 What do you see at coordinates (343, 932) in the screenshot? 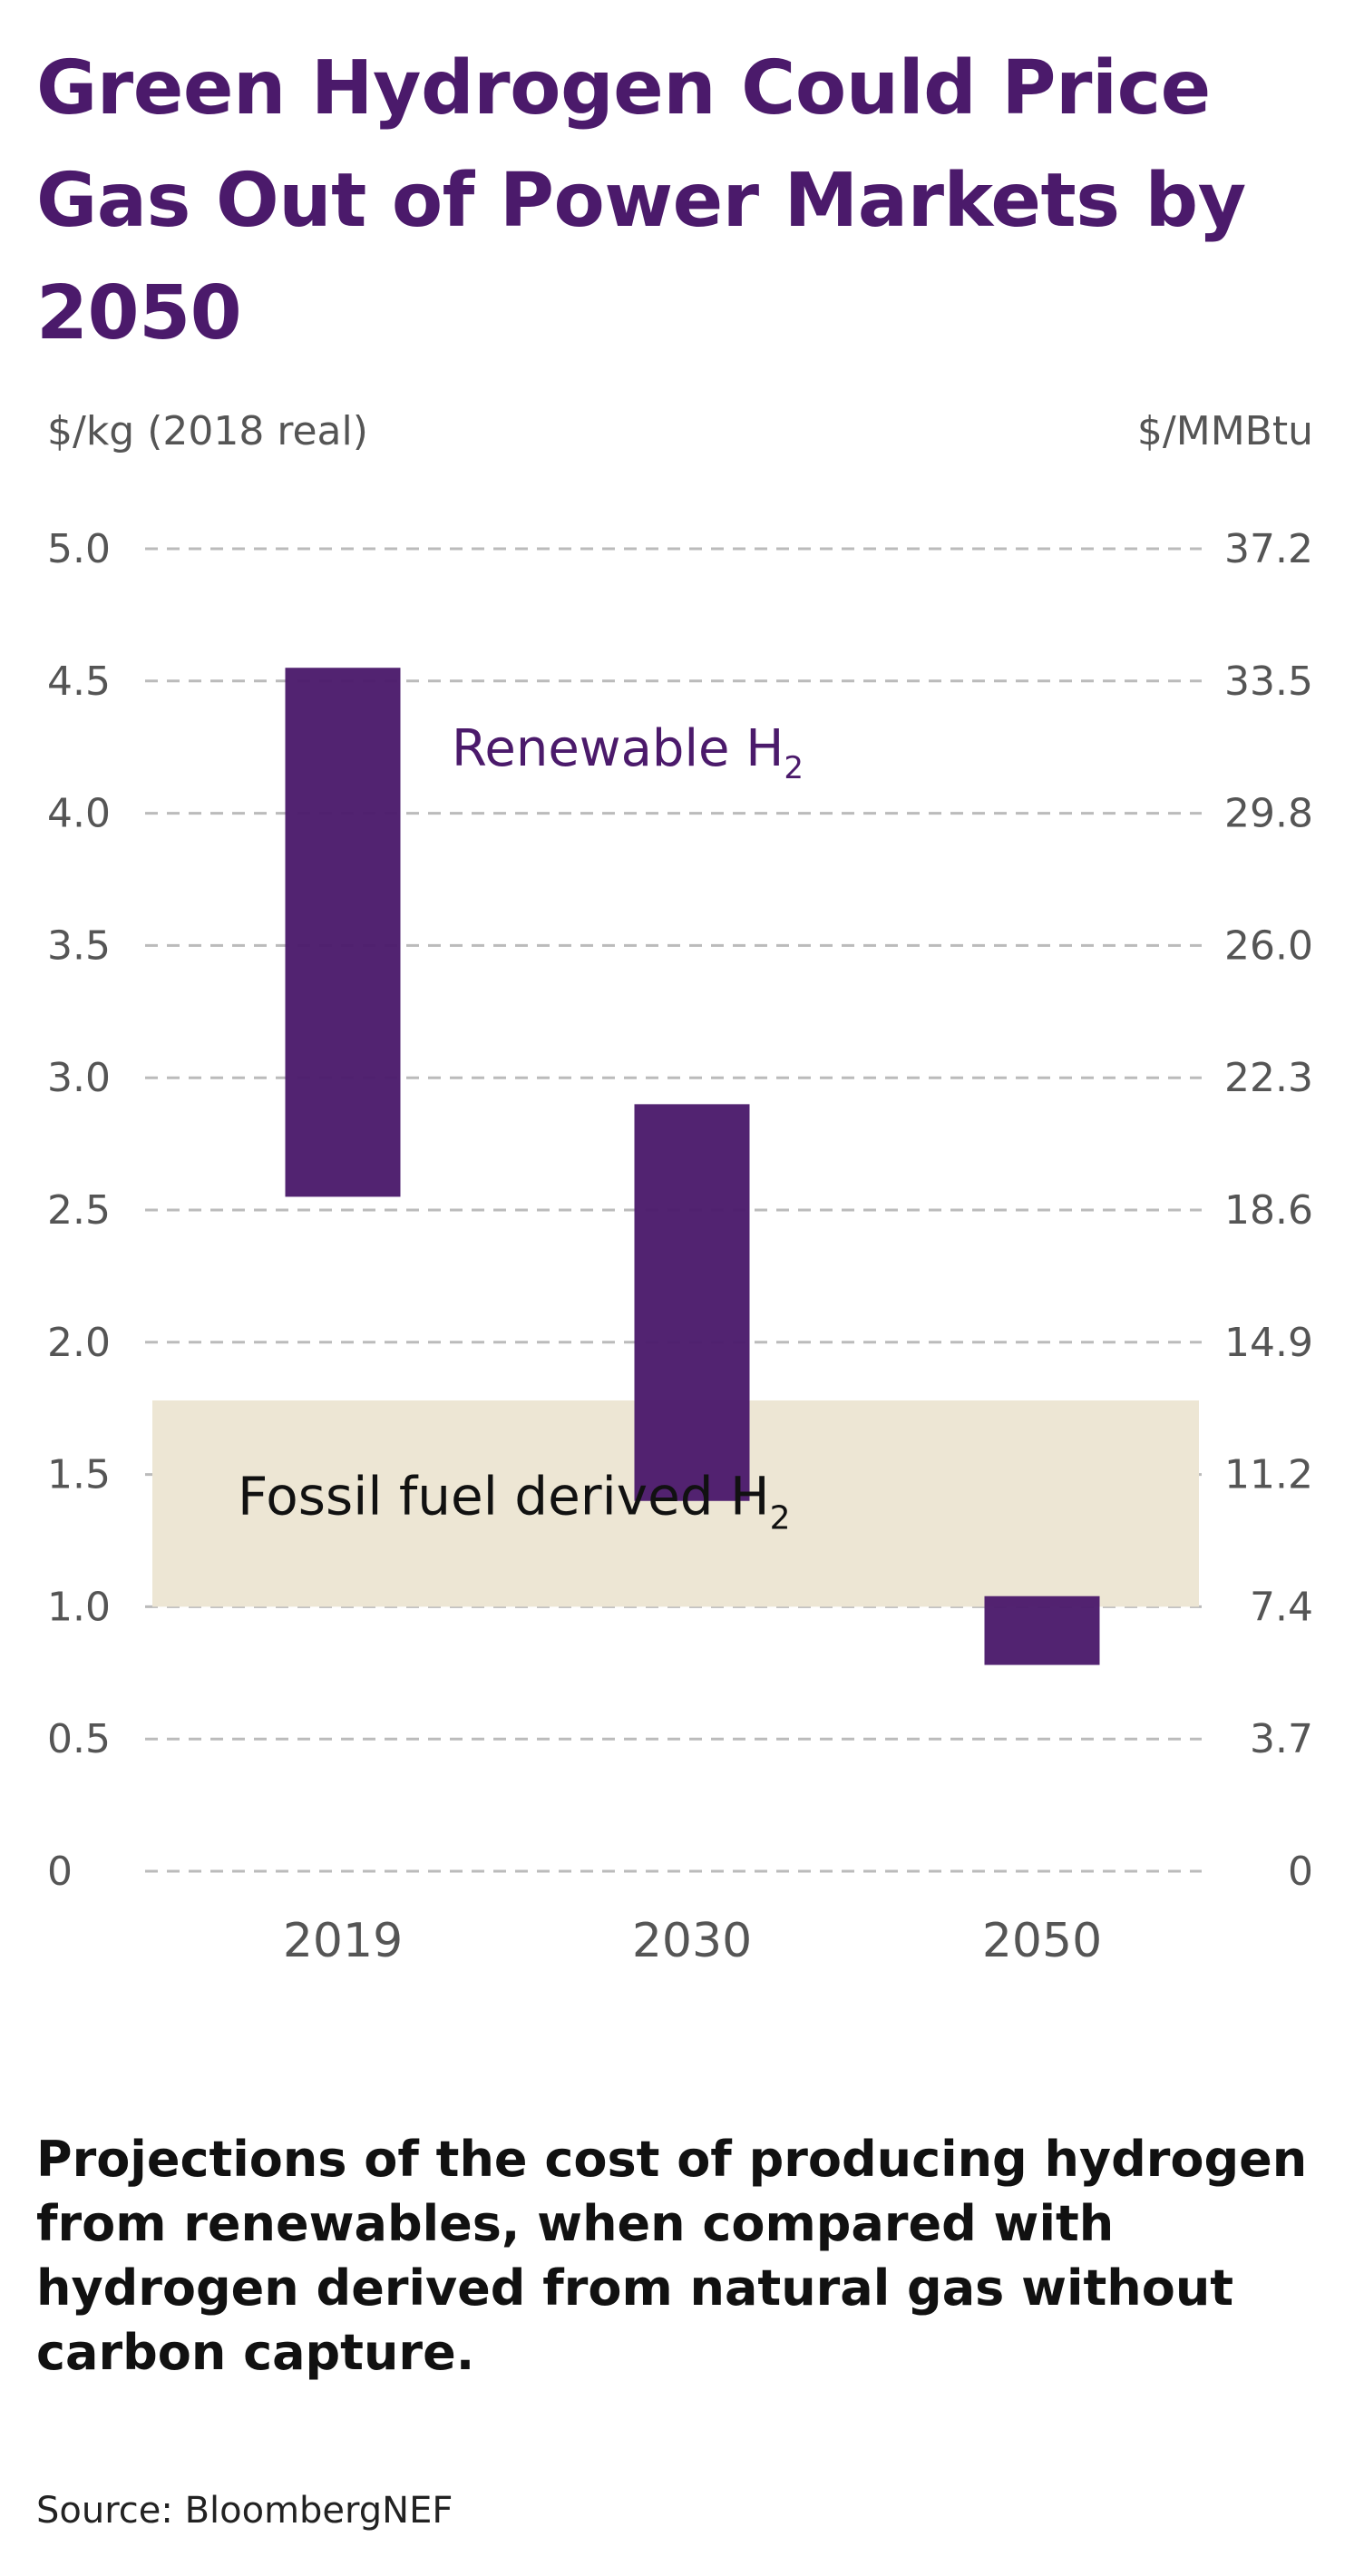
I see `renewable-bar-2019` at bounding box center [343, 932].